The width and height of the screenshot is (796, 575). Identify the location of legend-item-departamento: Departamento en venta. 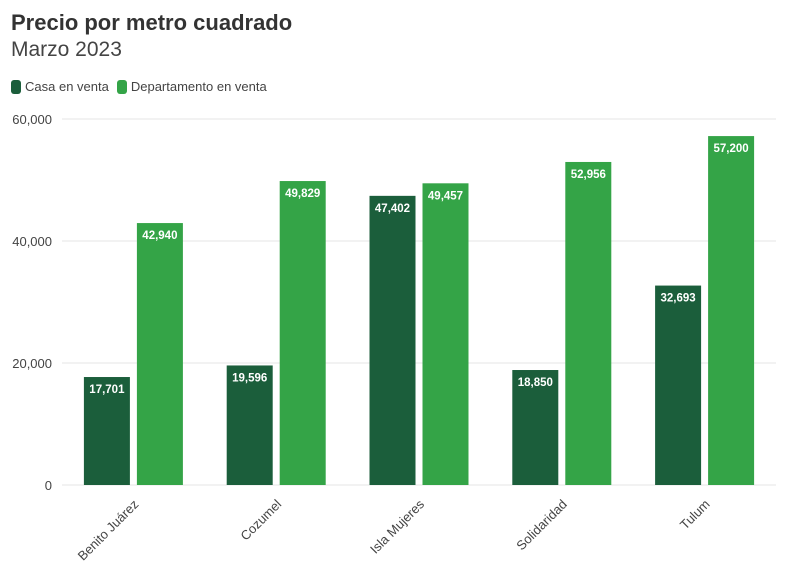
(191, 86).